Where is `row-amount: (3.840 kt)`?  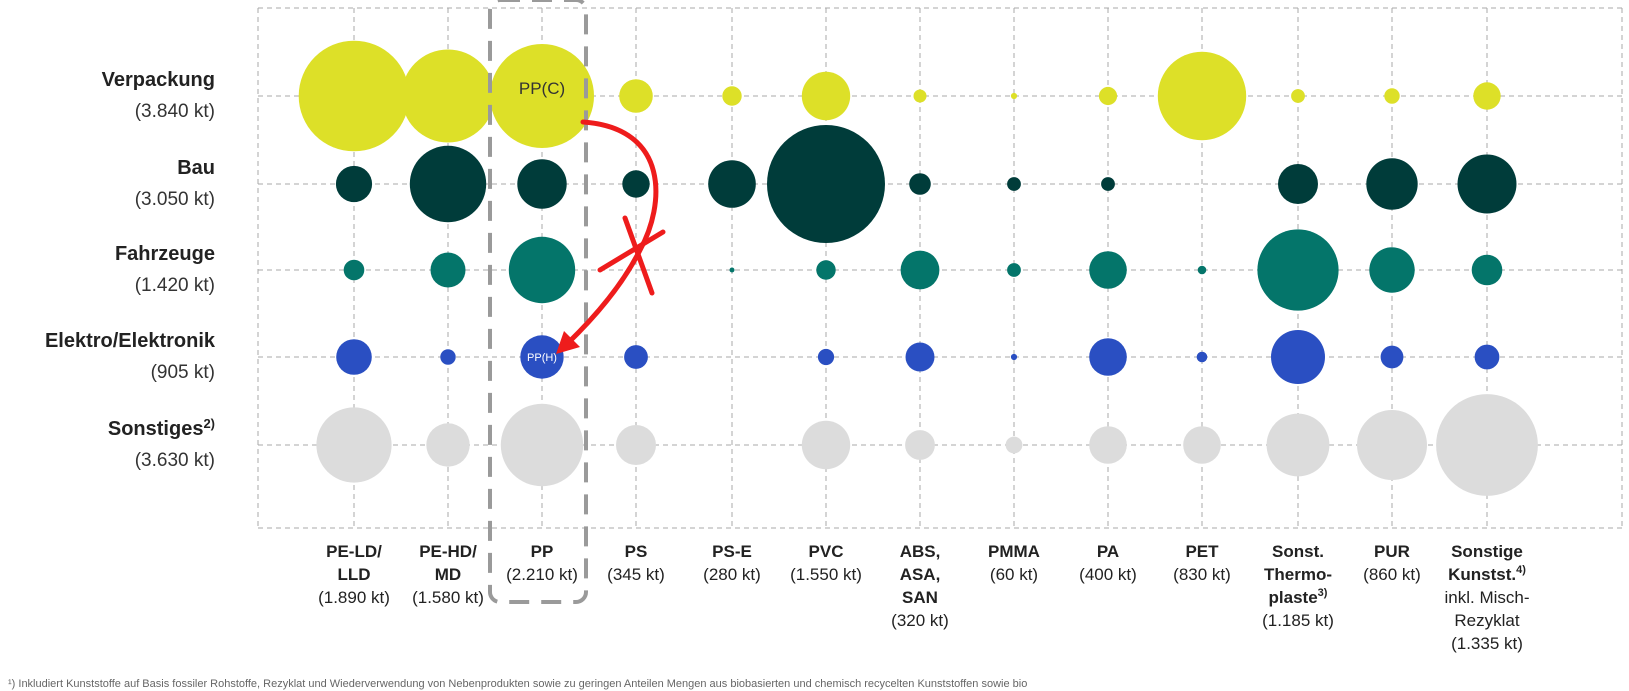
row-amount: (3.840 kt) is located at coordinates (175, 111).